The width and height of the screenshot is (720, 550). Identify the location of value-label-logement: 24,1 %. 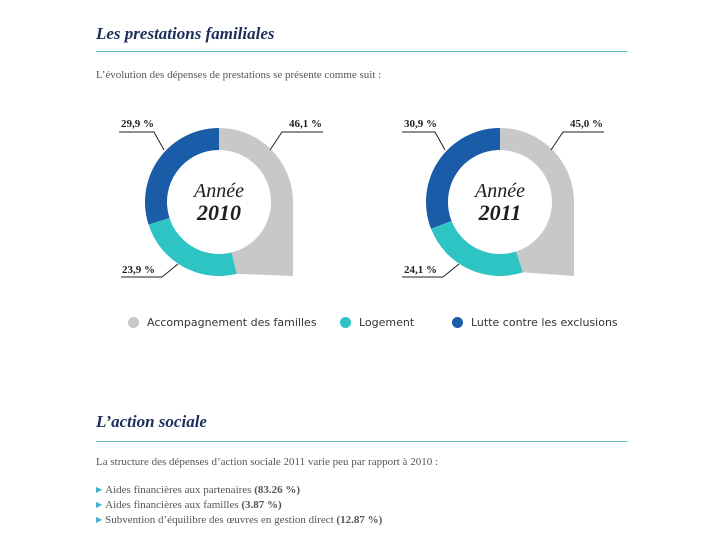
(420, 270).